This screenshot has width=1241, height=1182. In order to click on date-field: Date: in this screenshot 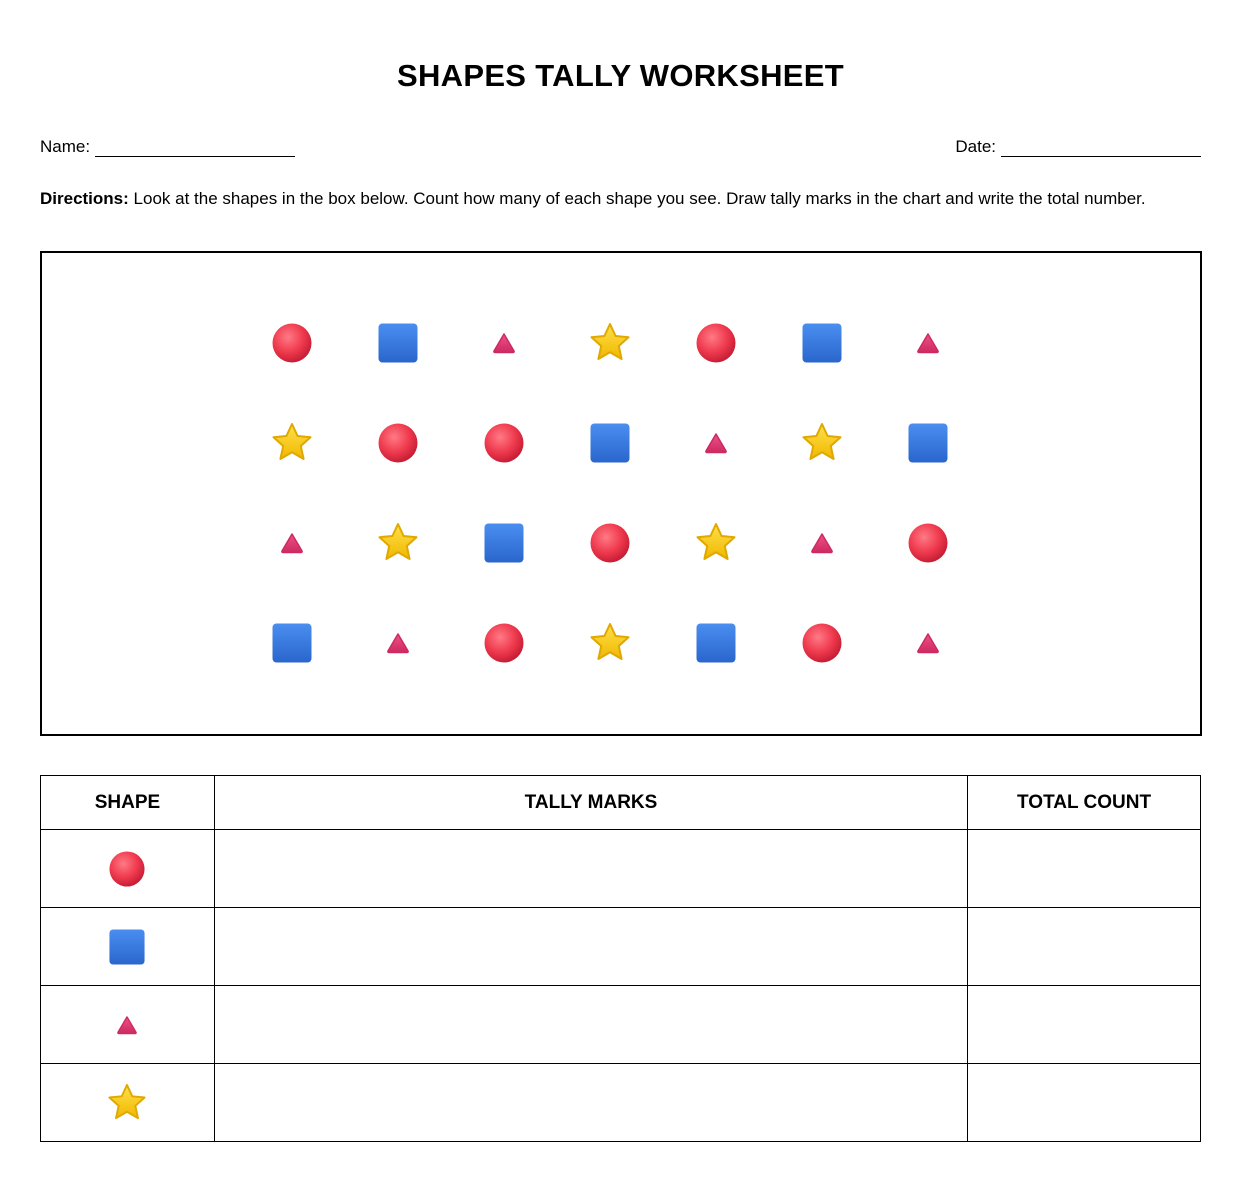, I will do `click(1078, 147)`.